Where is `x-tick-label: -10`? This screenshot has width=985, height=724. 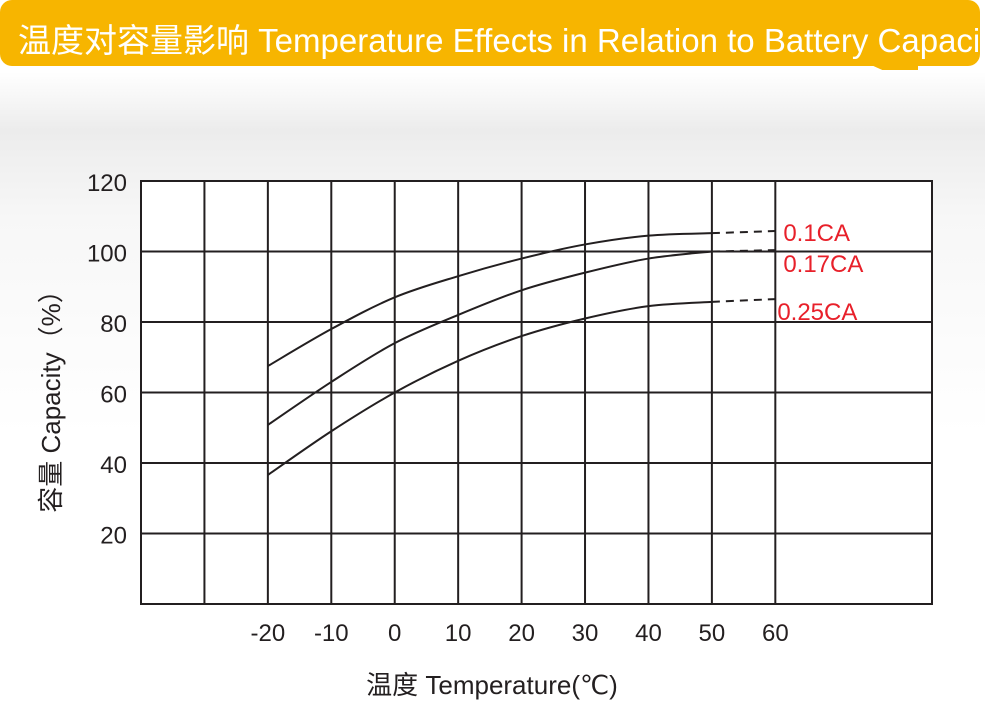
x-tick-label: -10 is located at coordinates (331, 633).